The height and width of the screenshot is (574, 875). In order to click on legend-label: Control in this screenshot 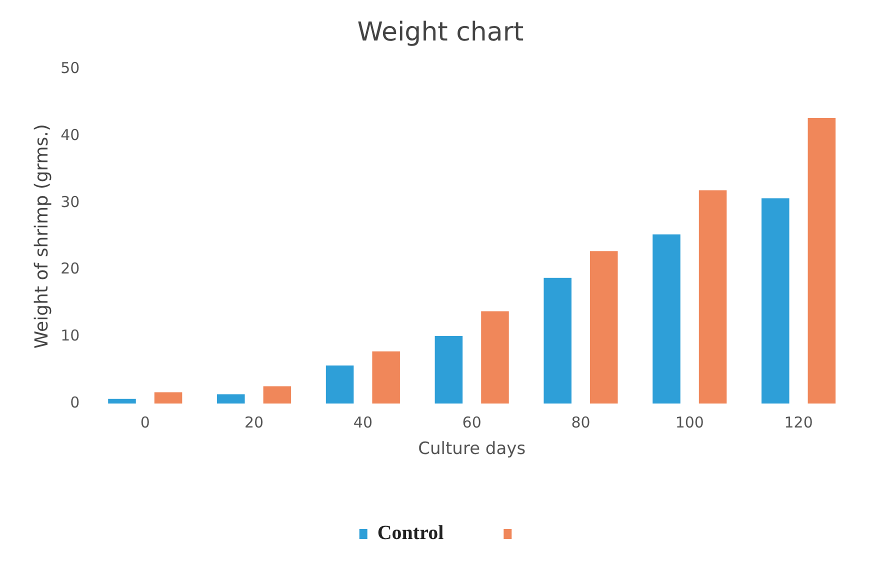, I will do `click(410, 533)`.